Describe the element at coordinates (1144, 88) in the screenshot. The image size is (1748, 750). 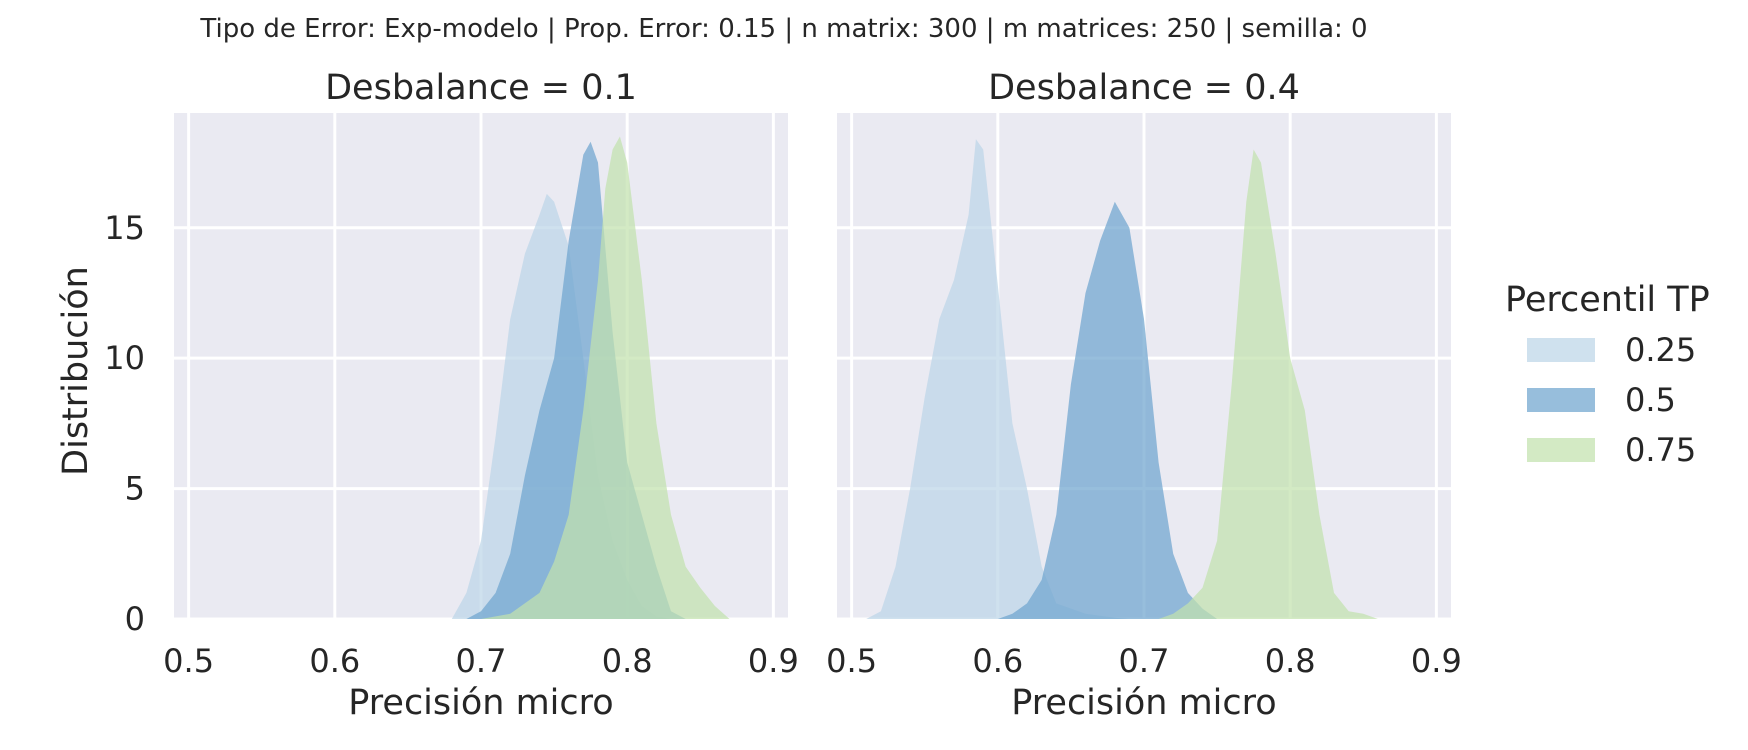
I see `panel-right-title: Desbalance = 0.4` at that location.